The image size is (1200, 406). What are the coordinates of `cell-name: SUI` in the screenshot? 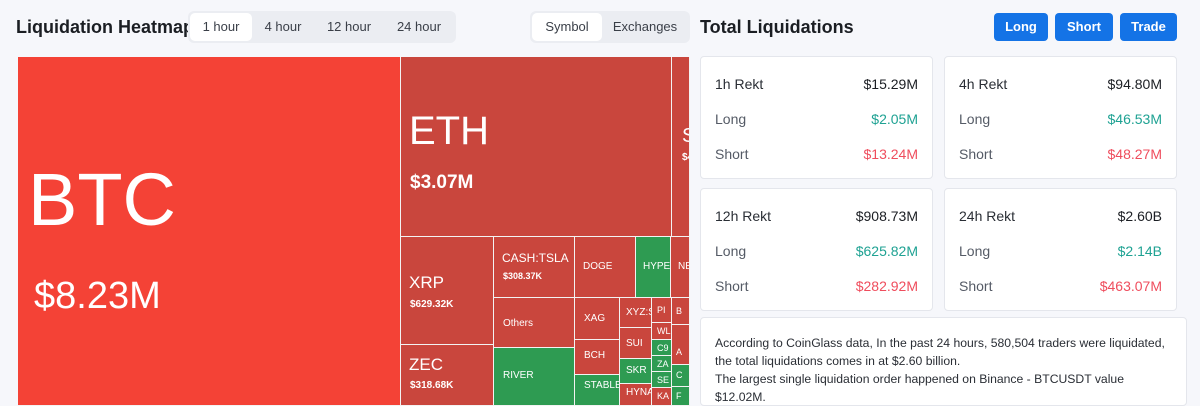 It's located at (634, 343).